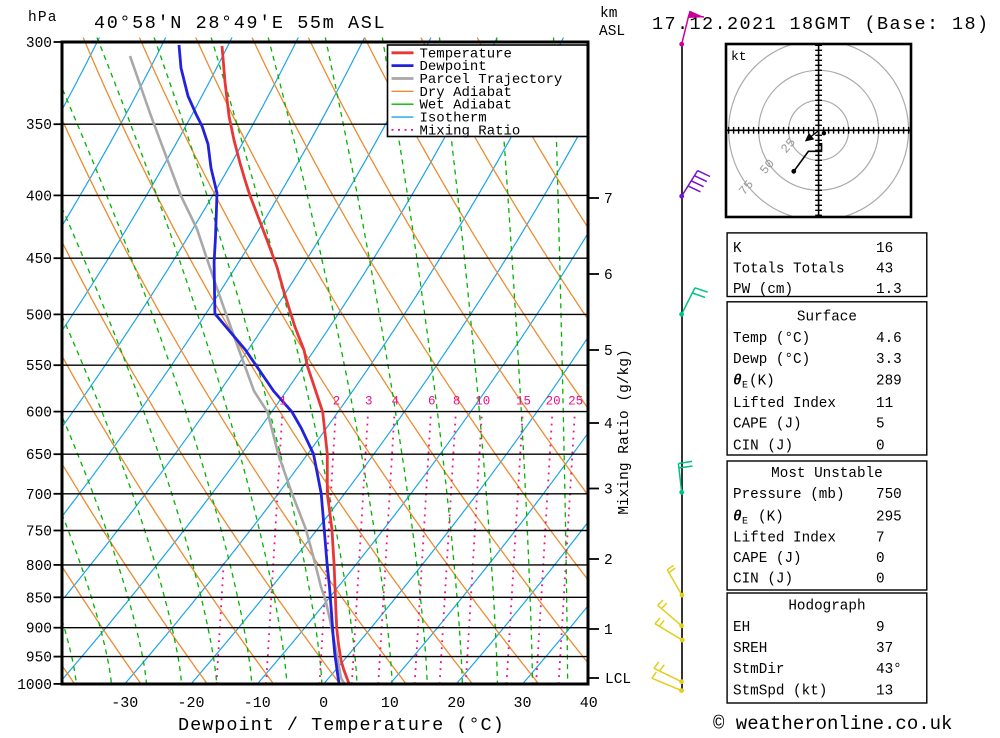 The image size is (1000, 738). I want to click on svg-text: 9, so click(880, 628).